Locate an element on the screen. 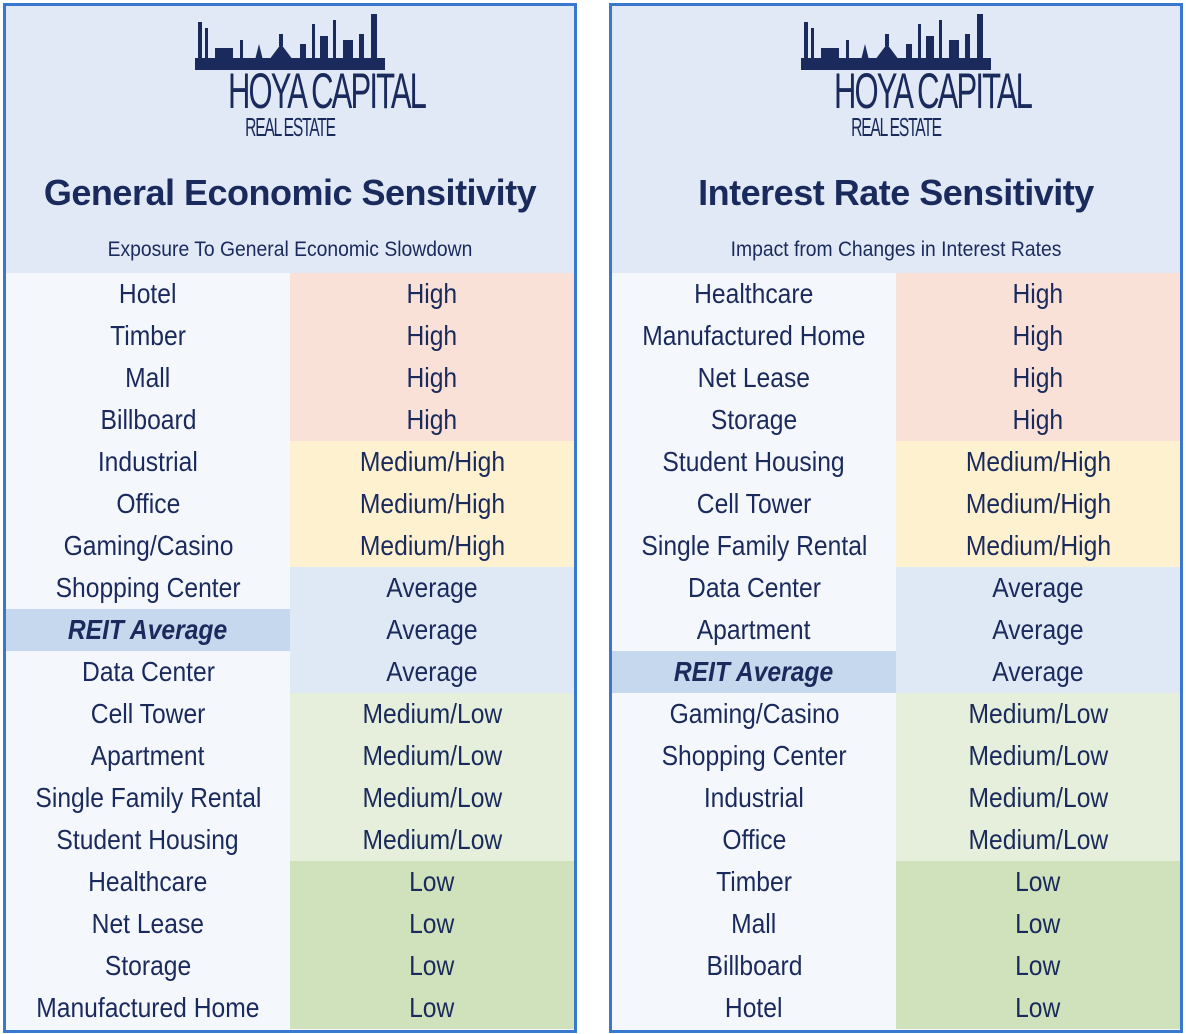  sector-name: Billboard is located at coordinates (148, 419).